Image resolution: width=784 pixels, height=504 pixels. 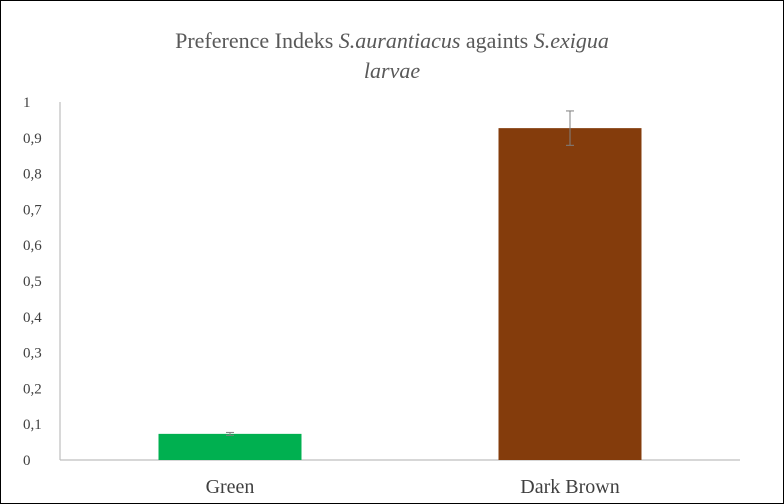 I want to click on chart-title-text-2: againts, so click(x=497, y=40).